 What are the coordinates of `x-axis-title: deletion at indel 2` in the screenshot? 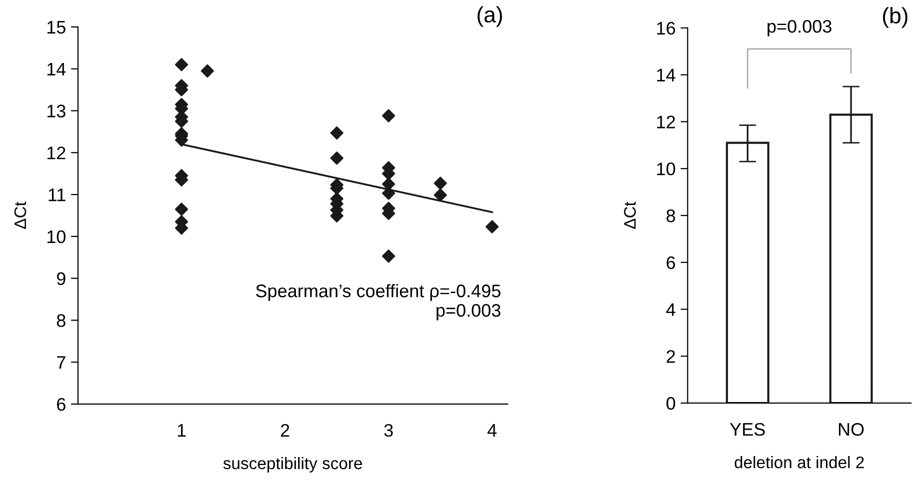 It's located at (799, 462).